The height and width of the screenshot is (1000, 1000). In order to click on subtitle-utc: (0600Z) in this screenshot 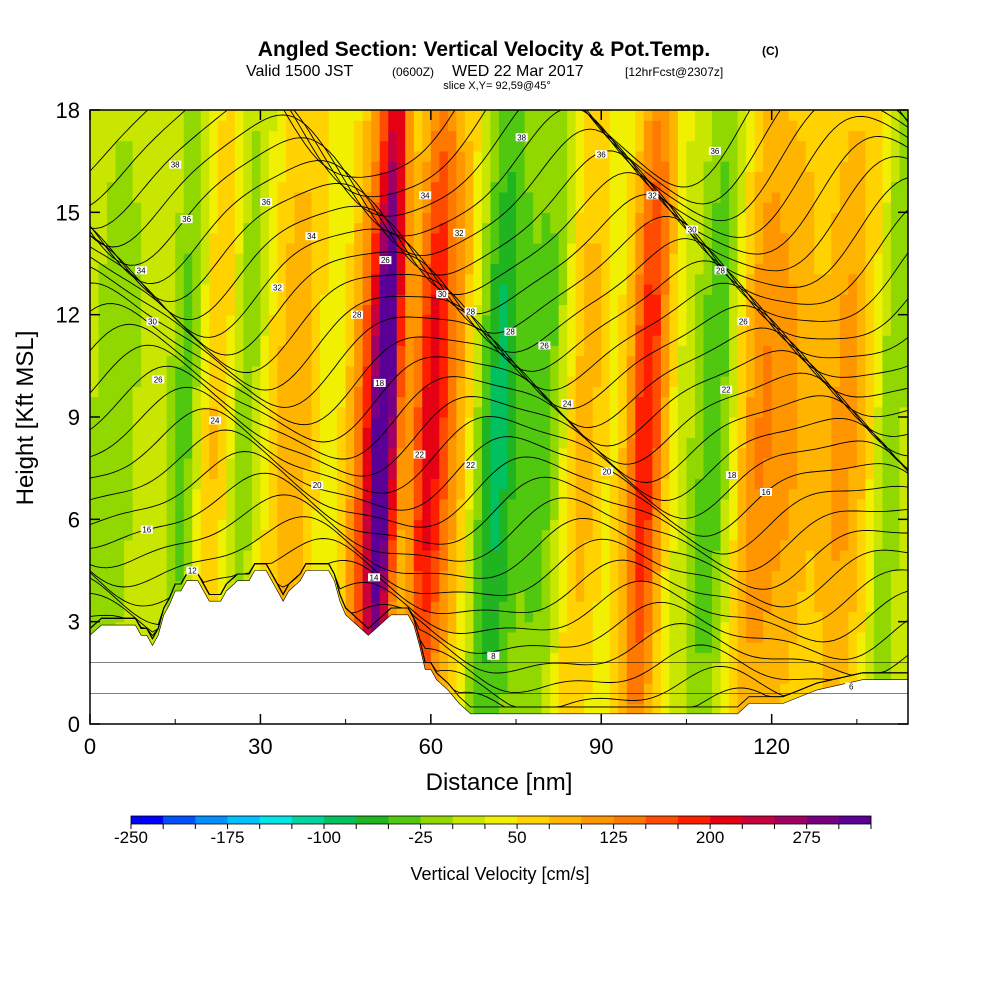, I will do `click(413, 72)`.